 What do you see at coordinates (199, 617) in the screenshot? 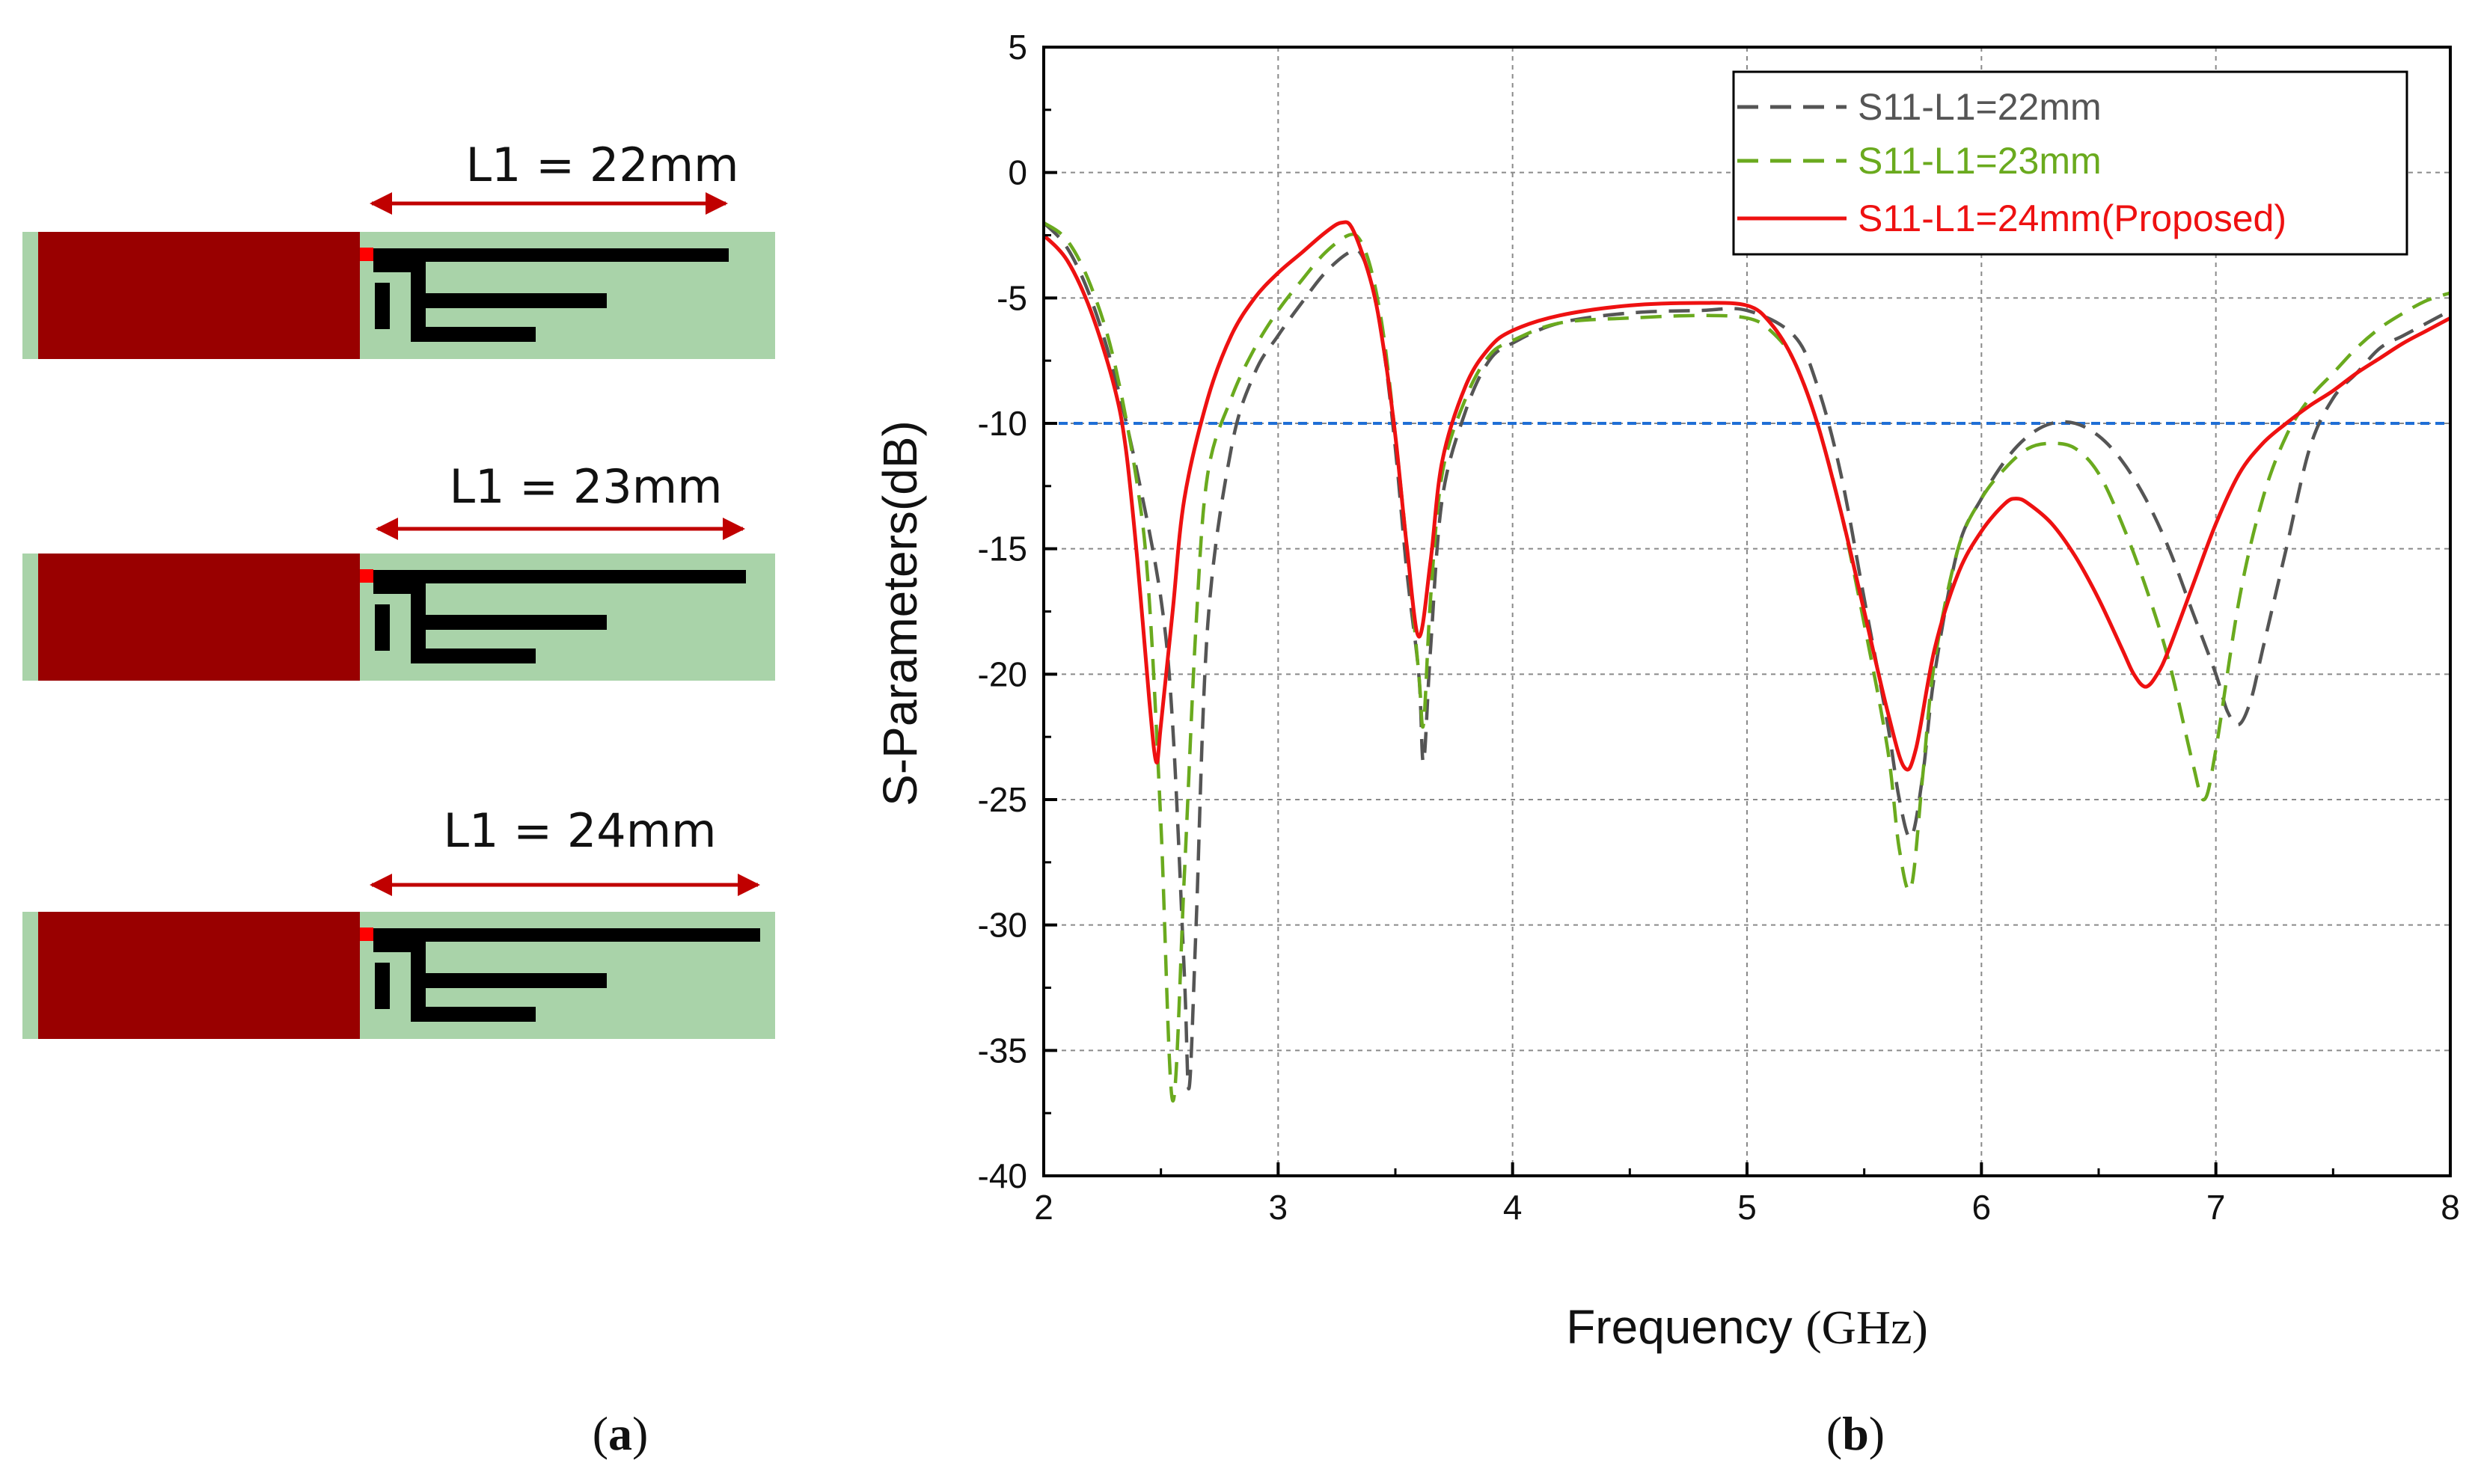
I see `ground-plane-23mm` at bounding box center [199, 617].